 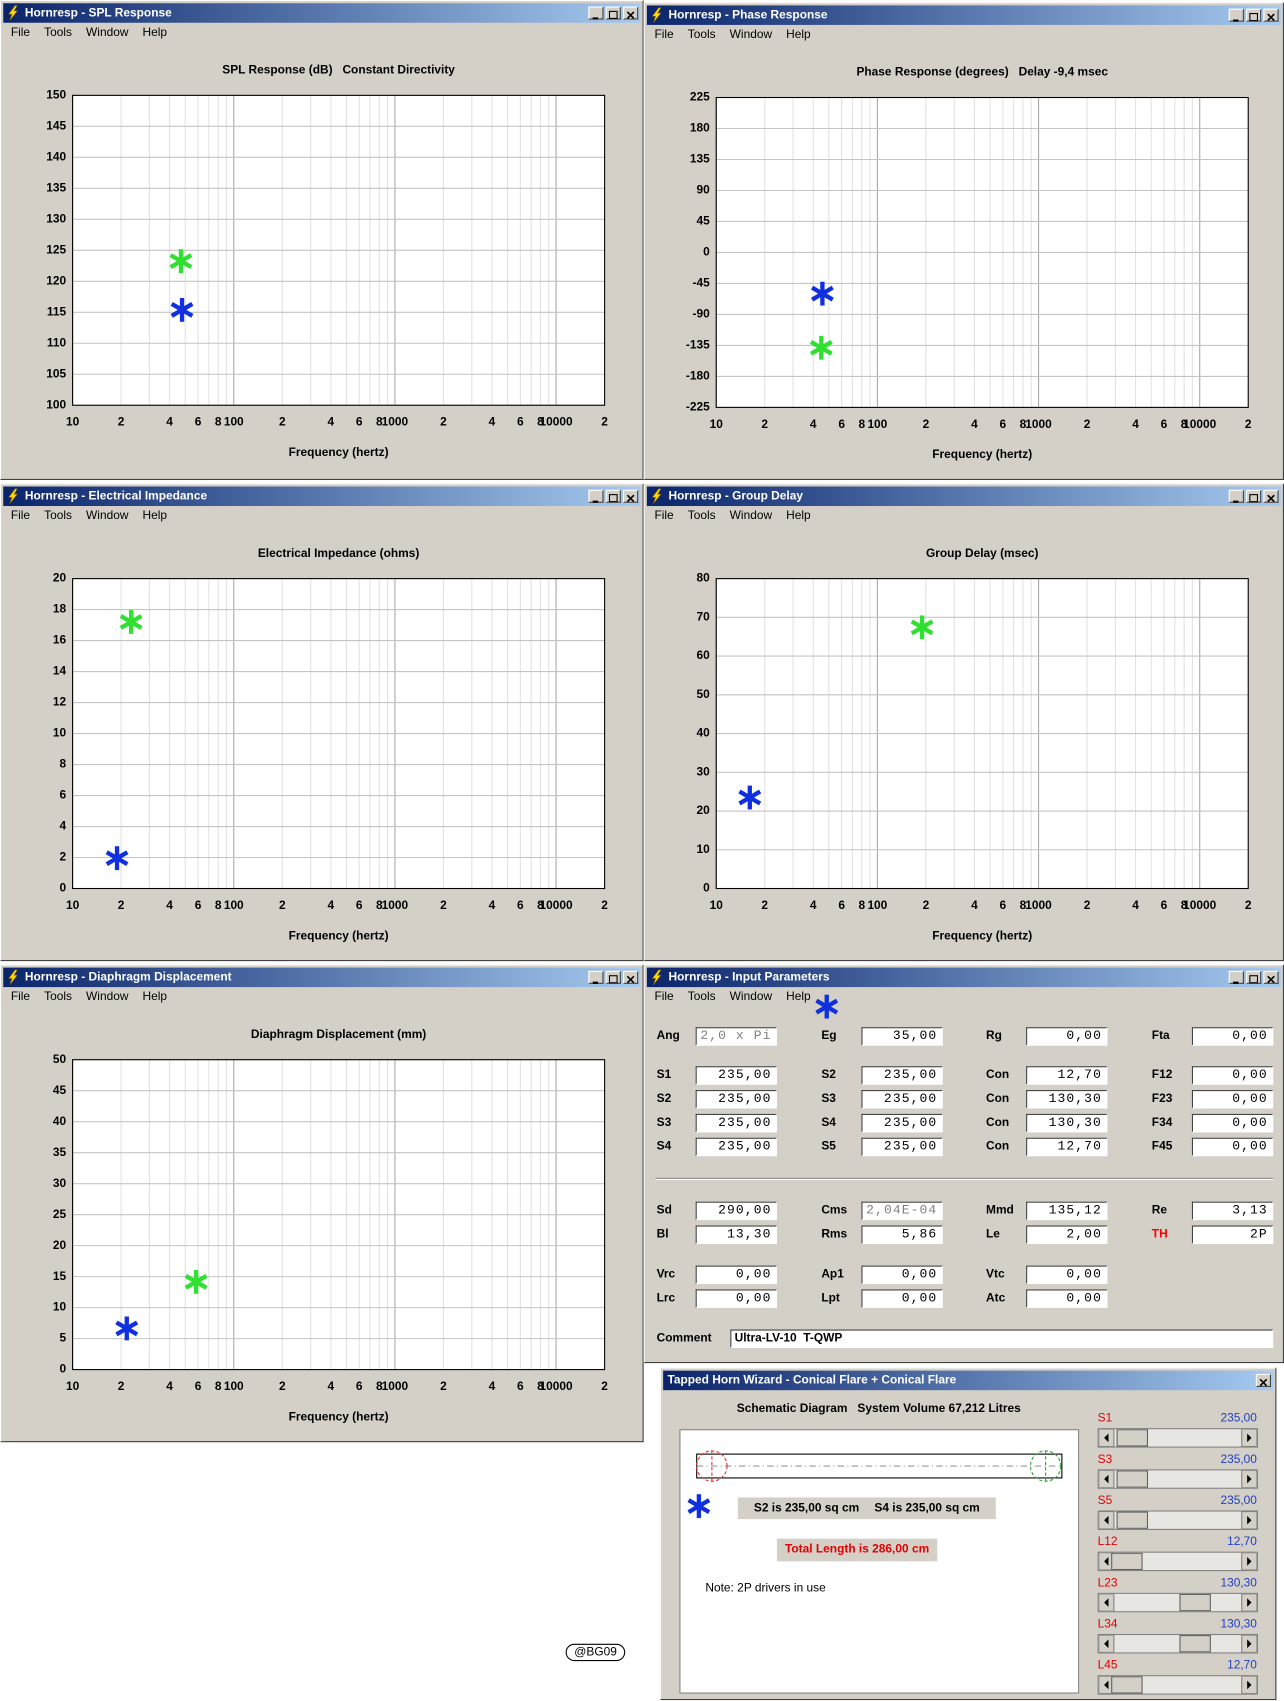 I want to click on text-field: 2,00, so click(x=1067, y=1234).